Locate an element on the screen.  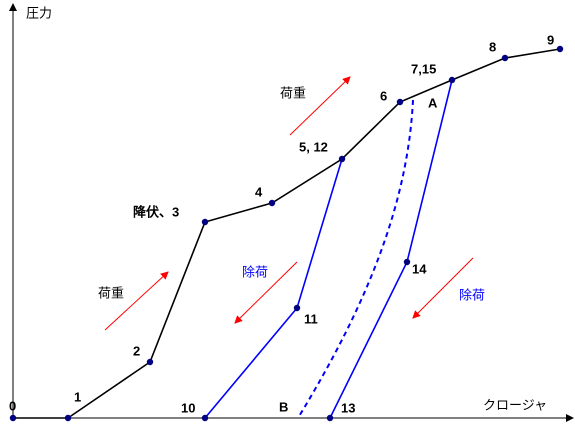
point-label: 7,15 is located at coordinates (423, 68).